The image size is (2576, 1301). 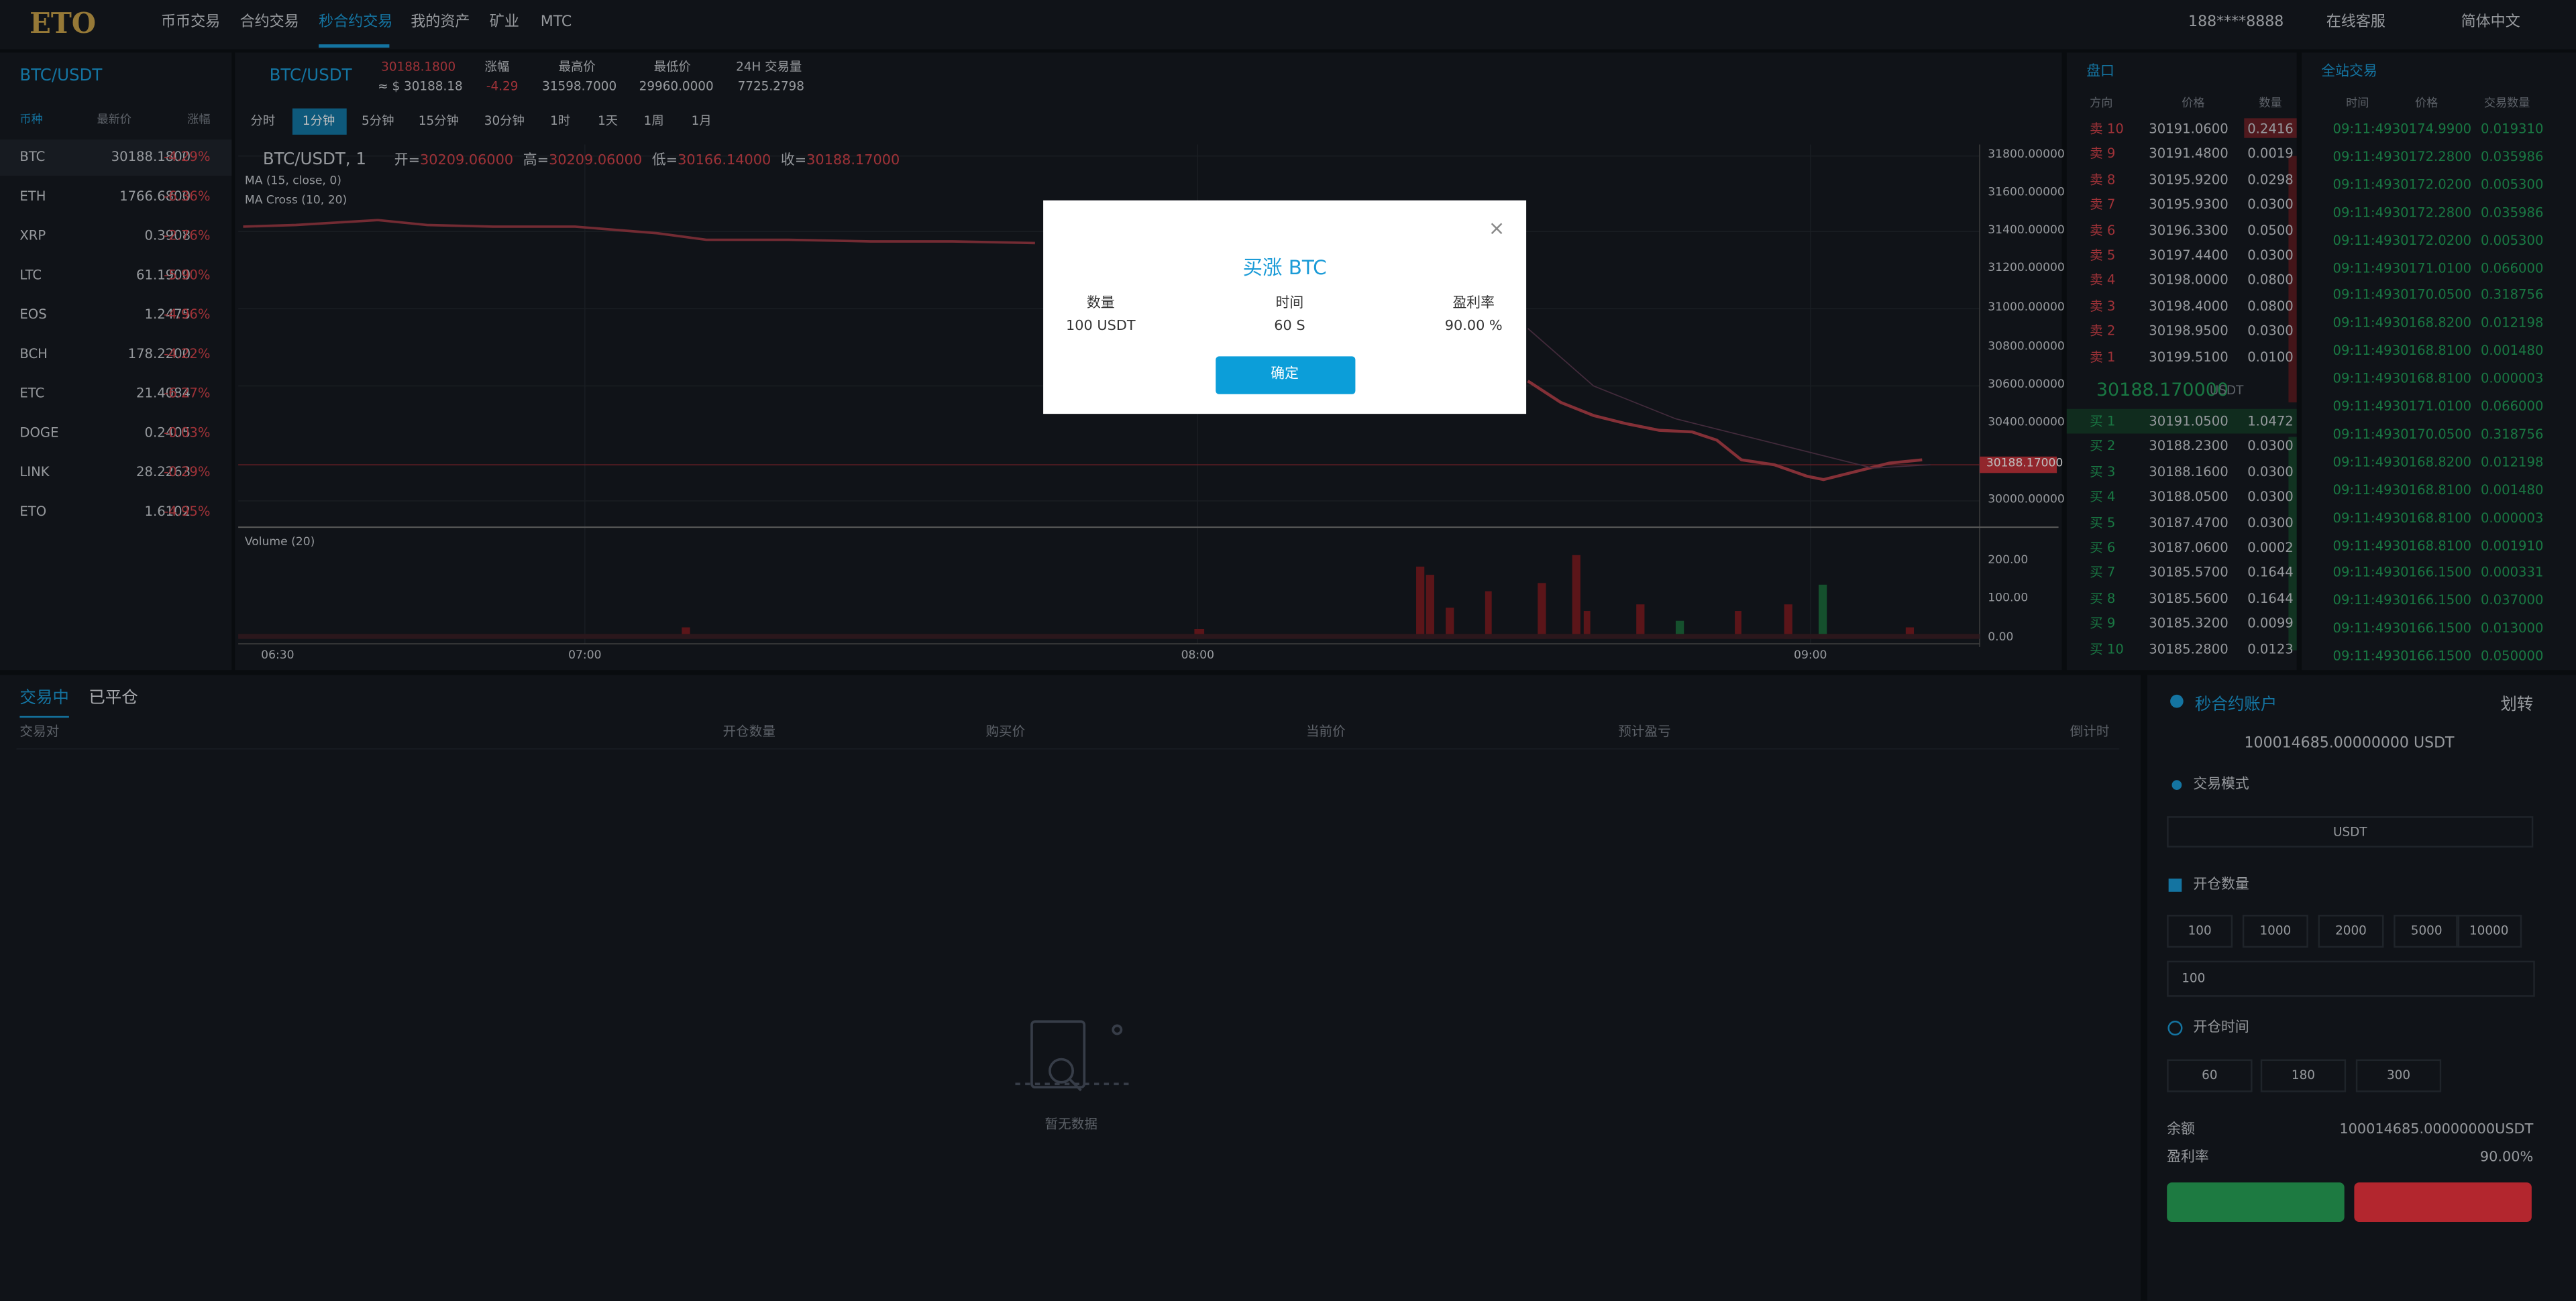 What do you see at coordinates (2235, 705) in the screenshot?
I see `account-title: 秒合约账户` at bounding box center [2235, 705].